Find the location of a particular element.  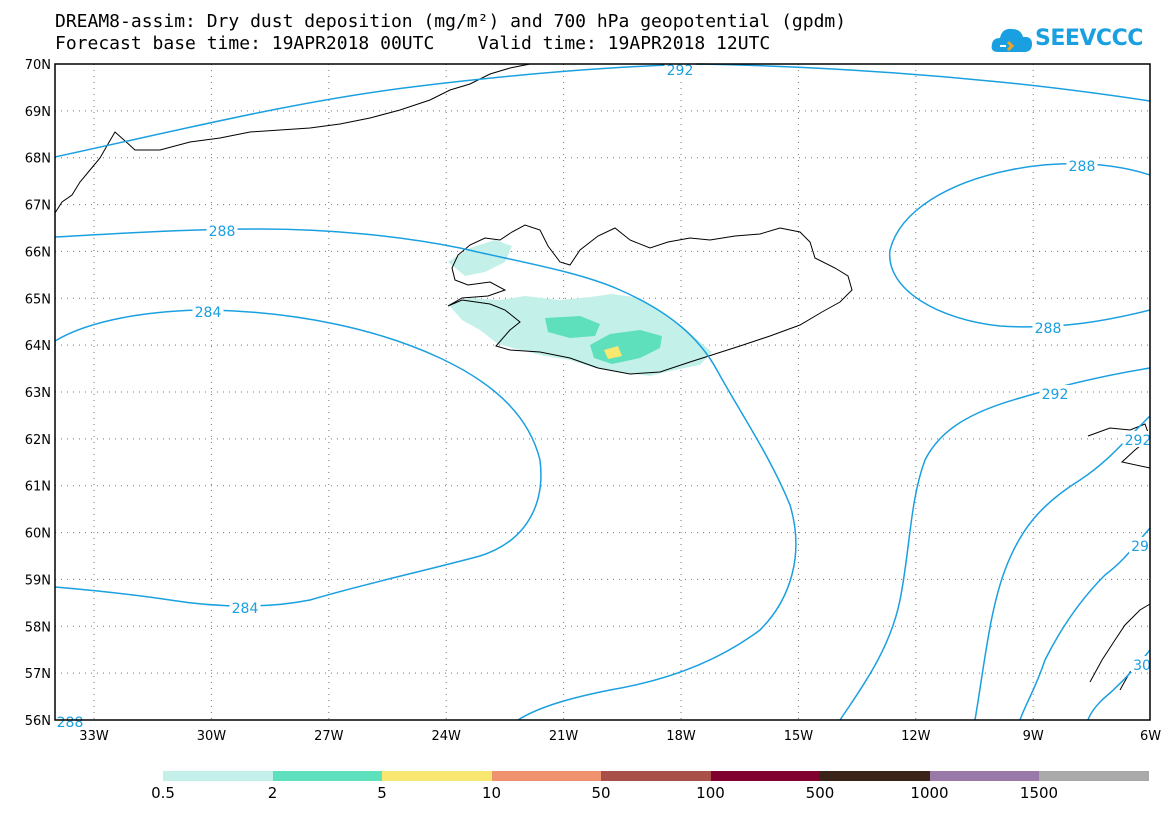

lat-label: 60N is located at coordinates (38, 534).